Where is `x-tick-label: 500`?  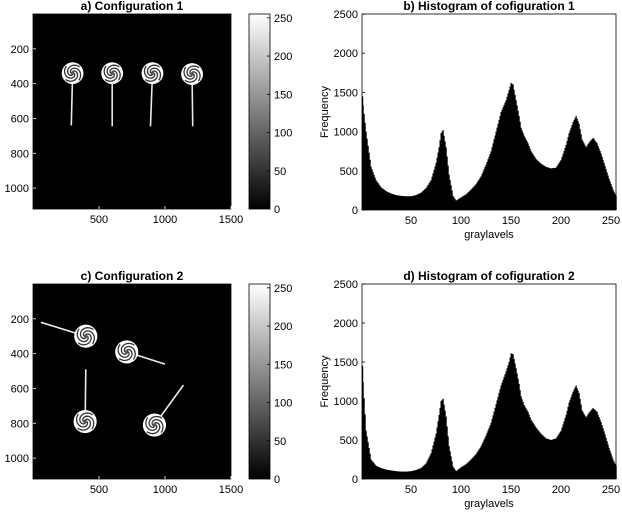
x-tick-label: 500 is located at coordinates (99, 490).